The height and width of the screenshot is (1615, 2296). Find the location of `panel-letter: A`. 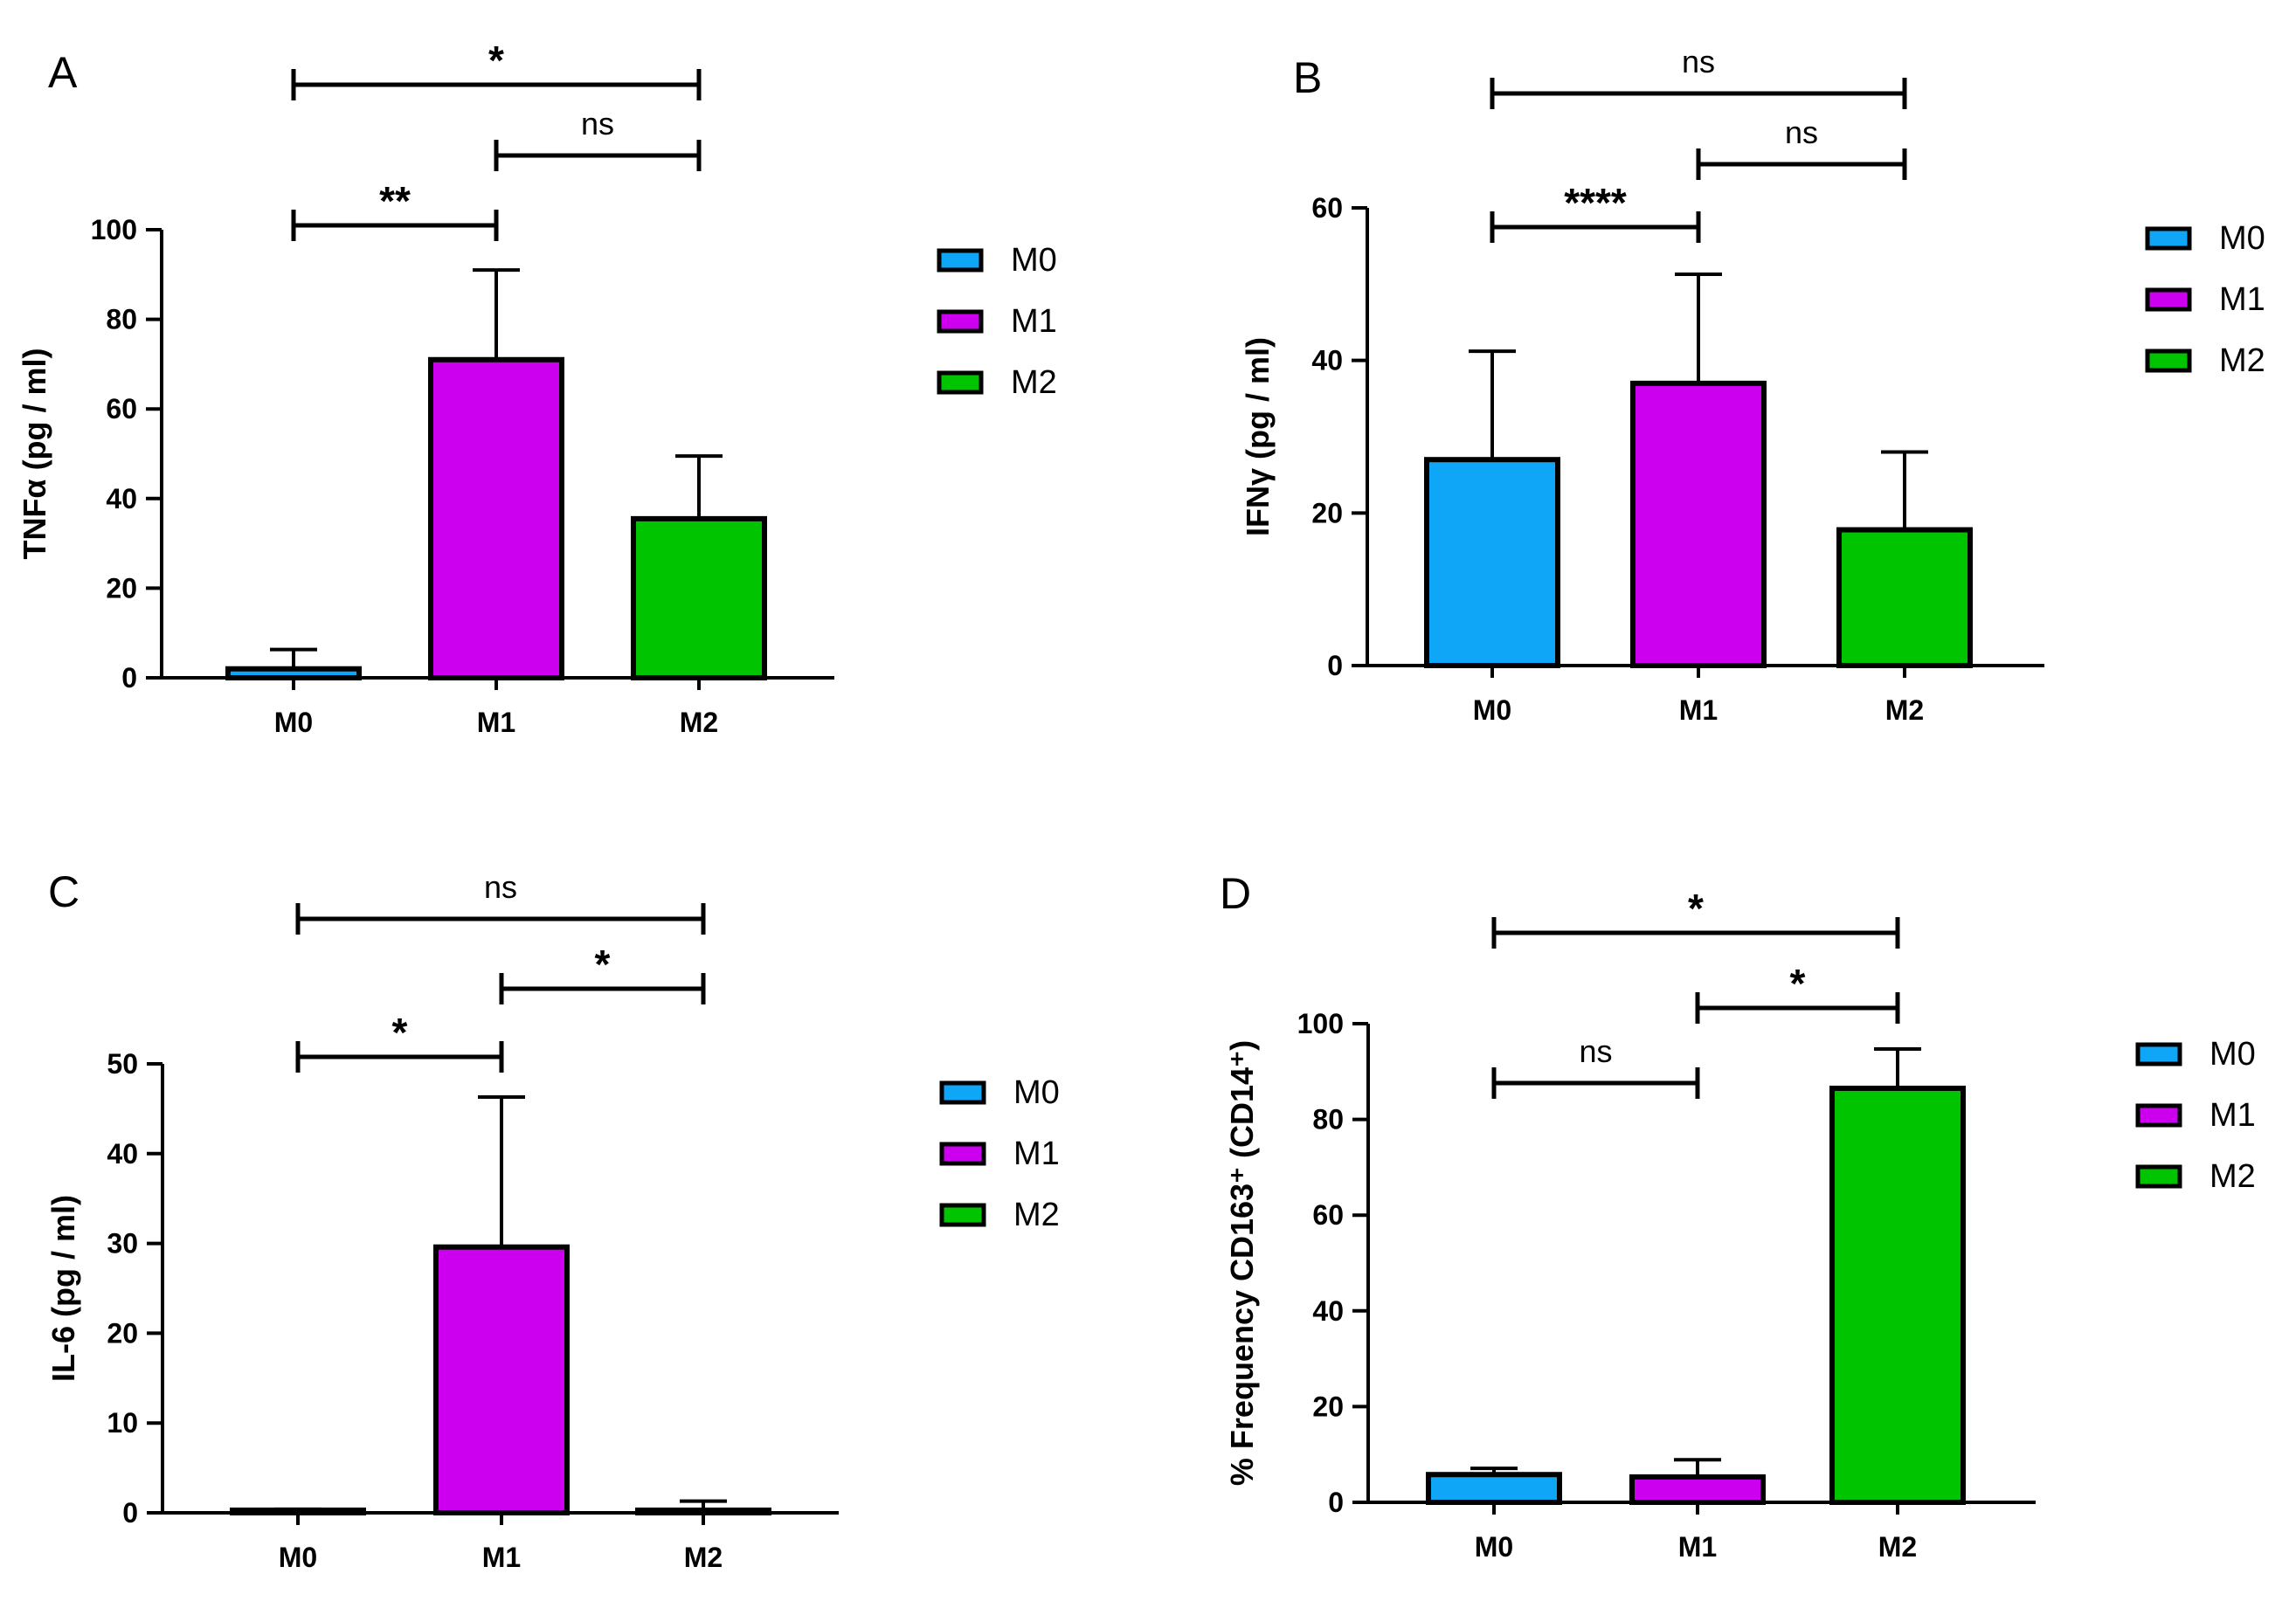

panel-letter: A is located at coordinates (63, 72).